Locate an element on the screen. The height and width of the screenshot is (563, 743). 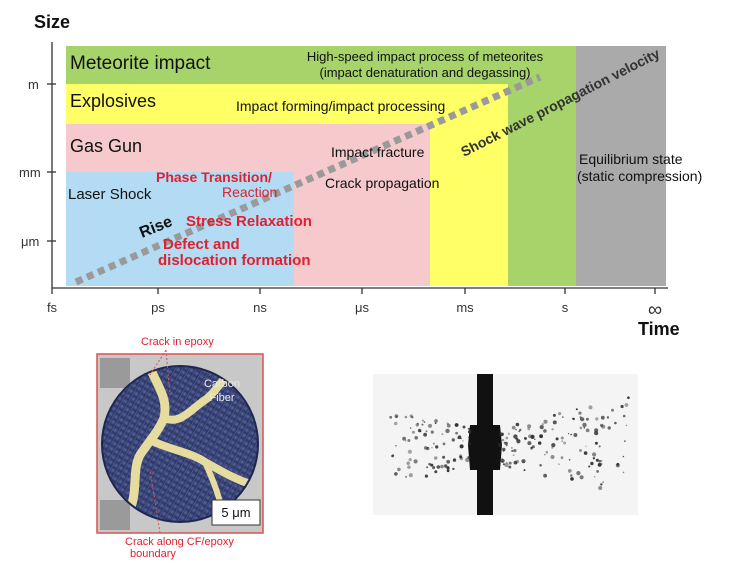
label-equilibrium-1: Equilibrium state is located at coordinates (631, 159).